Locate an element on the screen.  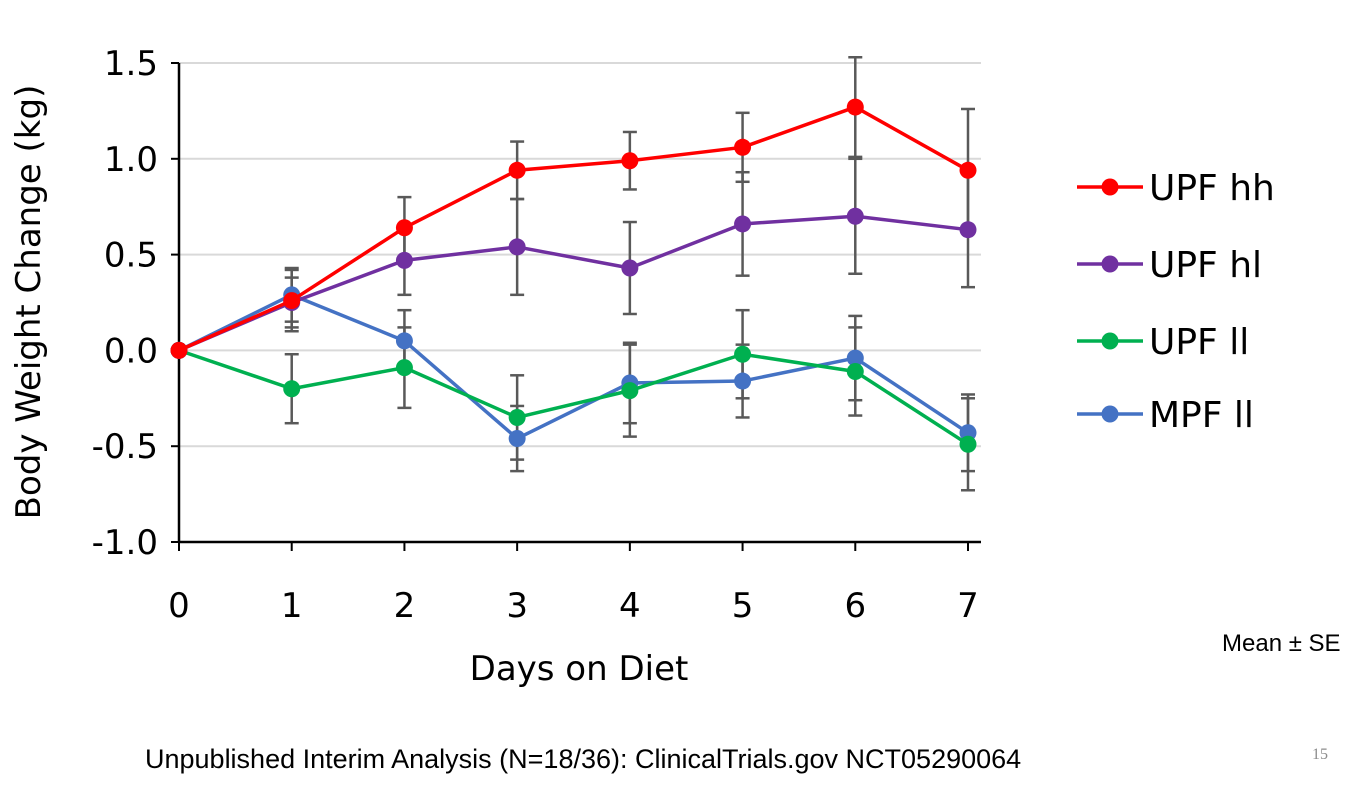
legend-label: UPF hh is located at coordinates (1212, 188).